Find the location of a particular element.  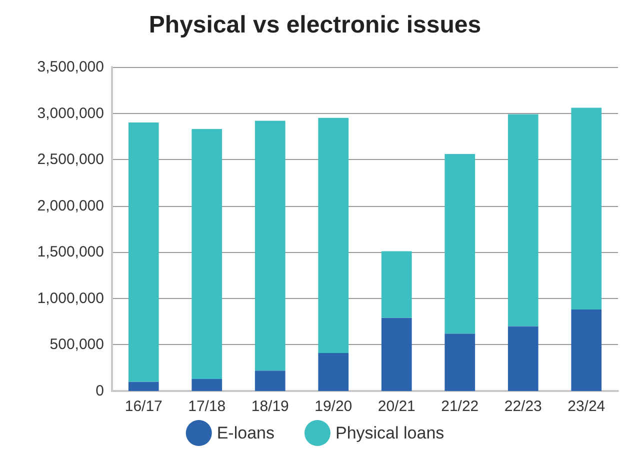

legend-label: E-loans is located at coordinates (245, 433).